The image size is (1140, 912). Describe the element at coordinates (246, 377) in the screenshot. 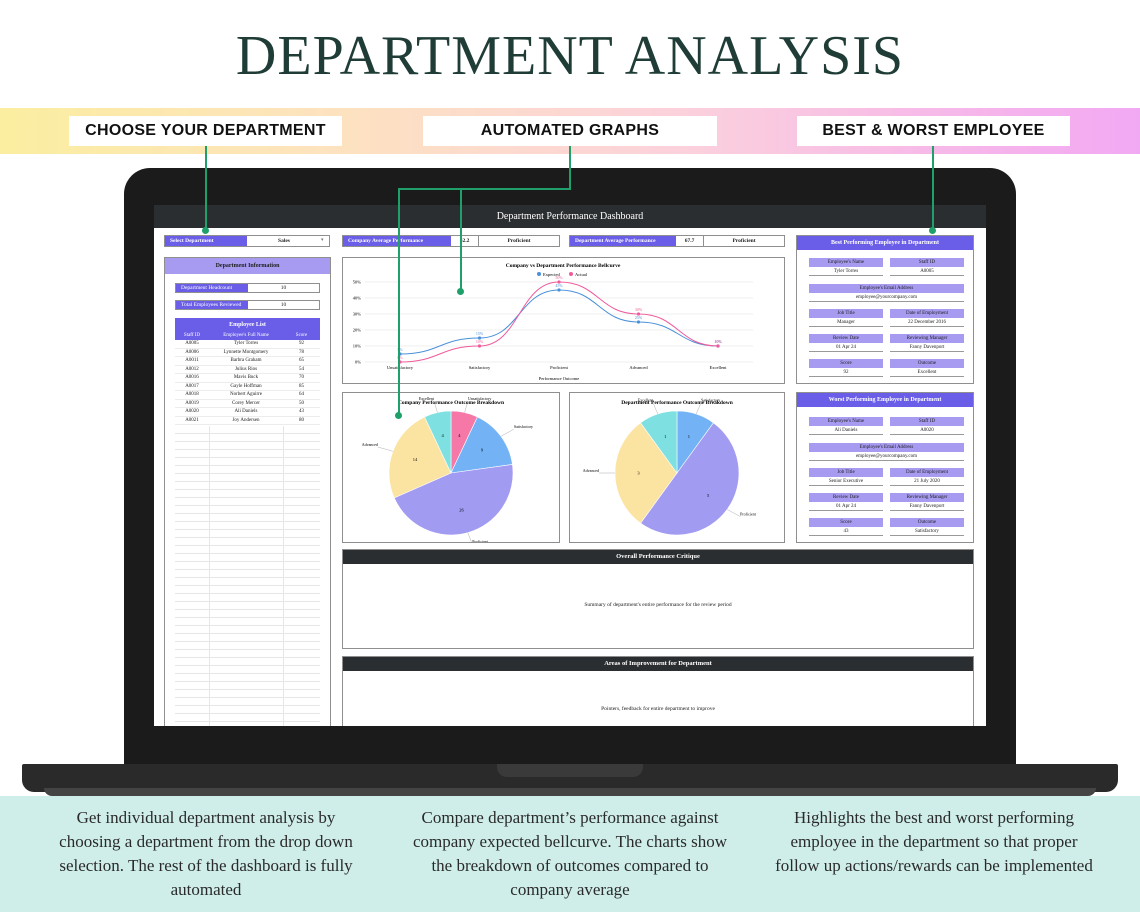

I see `cell-full-name: Mavis Buck` at that location.